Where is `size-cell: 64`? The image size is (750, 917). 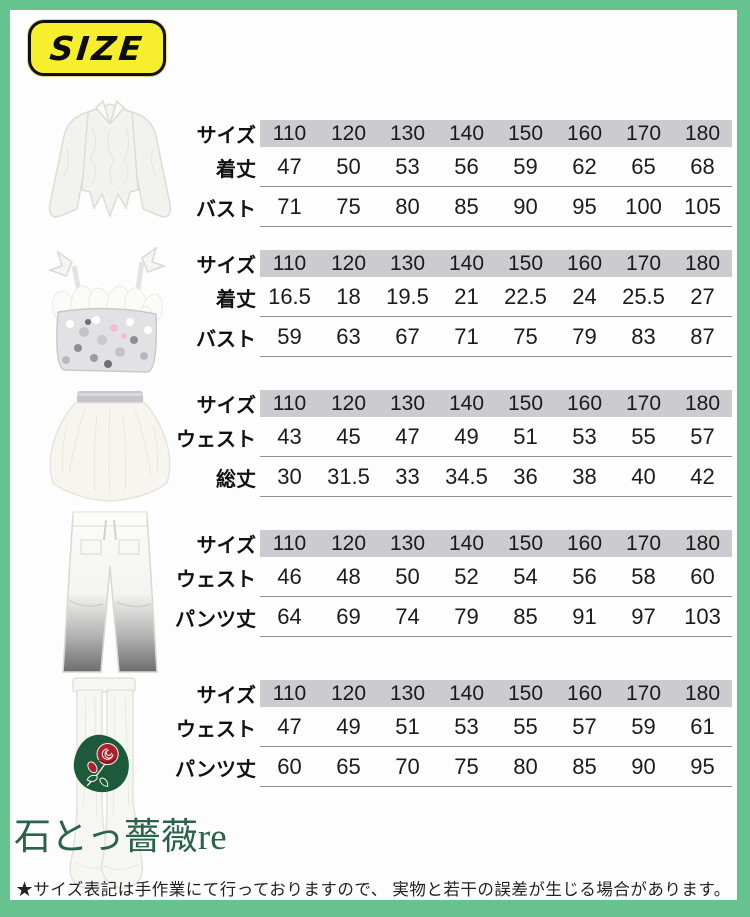 size-cell: 64 is located at coordinates (289, 616).